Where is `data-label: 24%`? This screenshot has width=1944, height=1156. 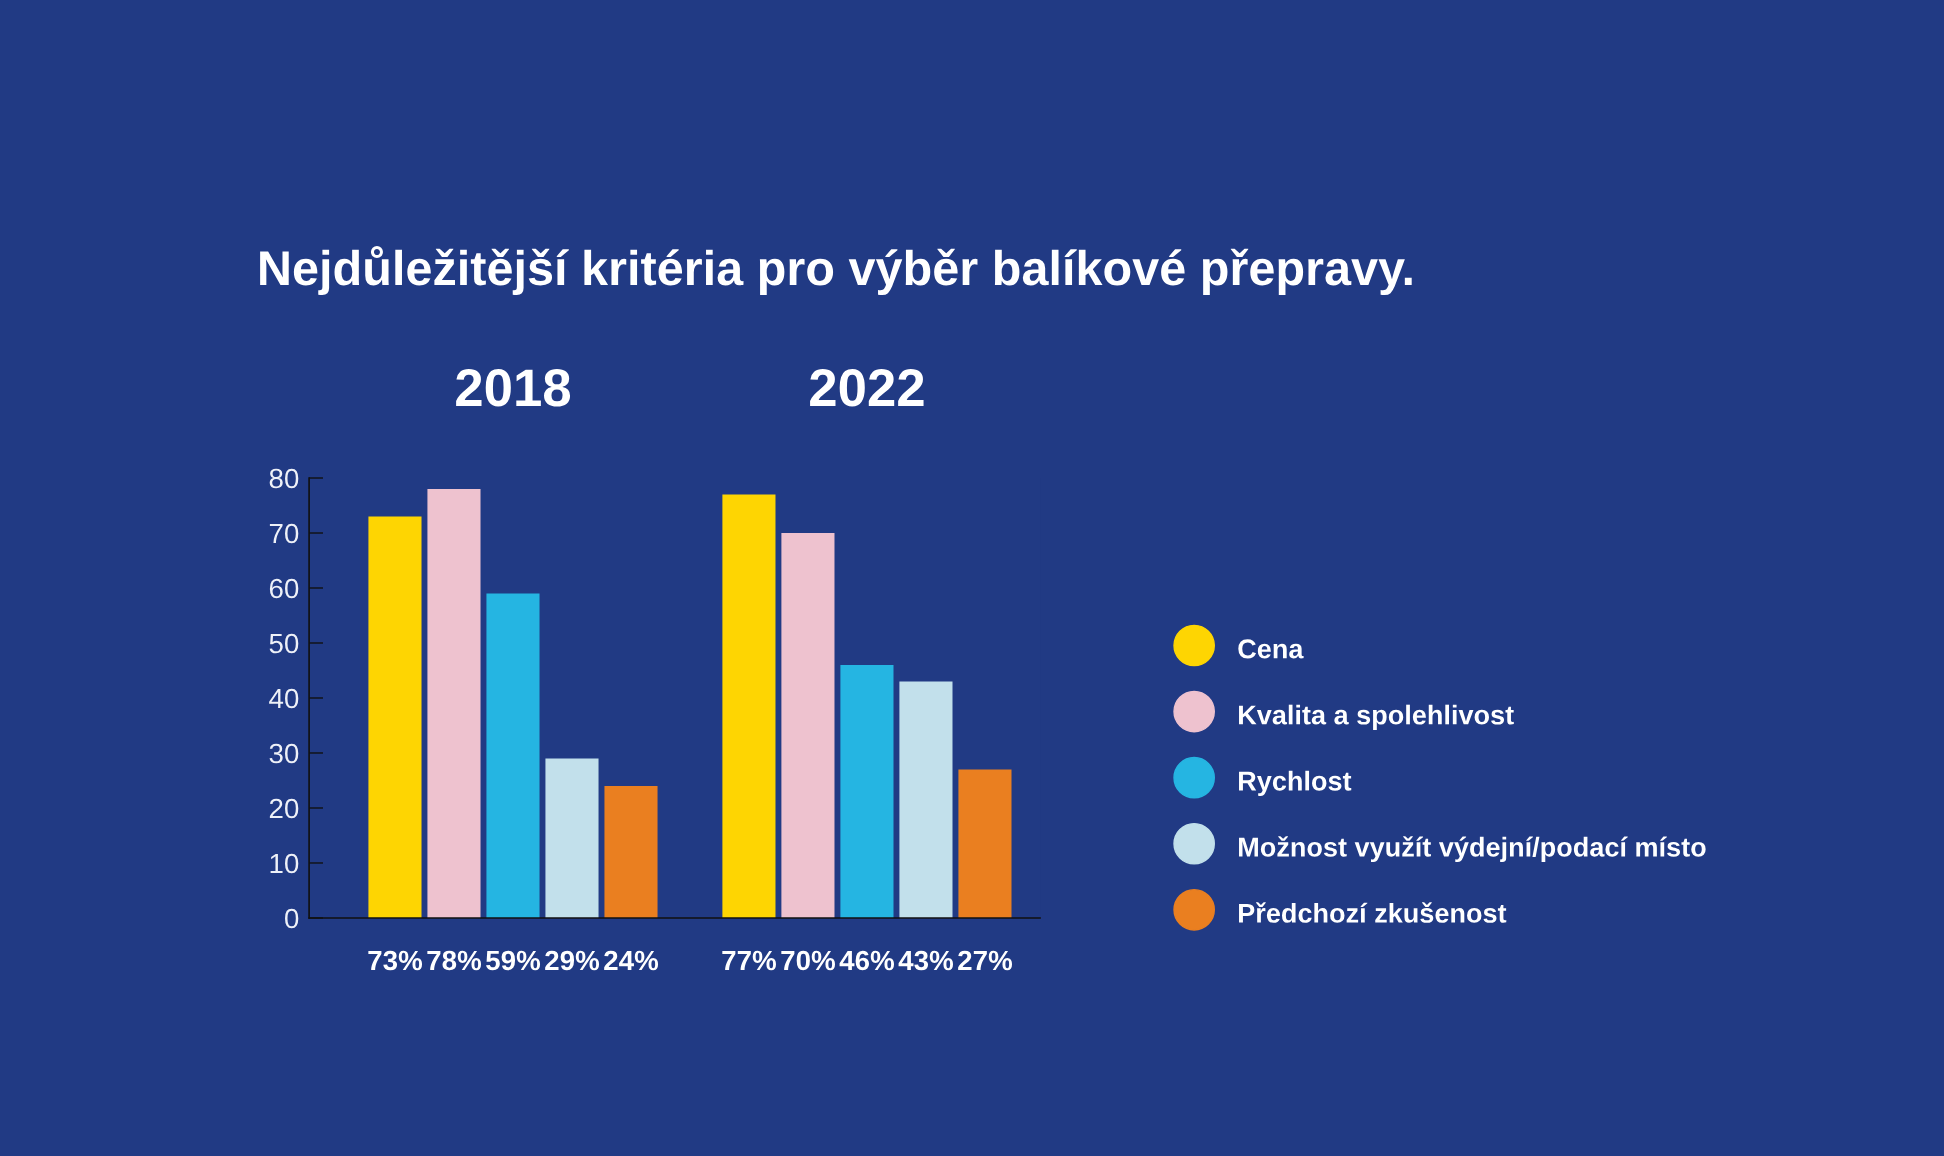 data-label: 24% is located at coordinates (631, 960).